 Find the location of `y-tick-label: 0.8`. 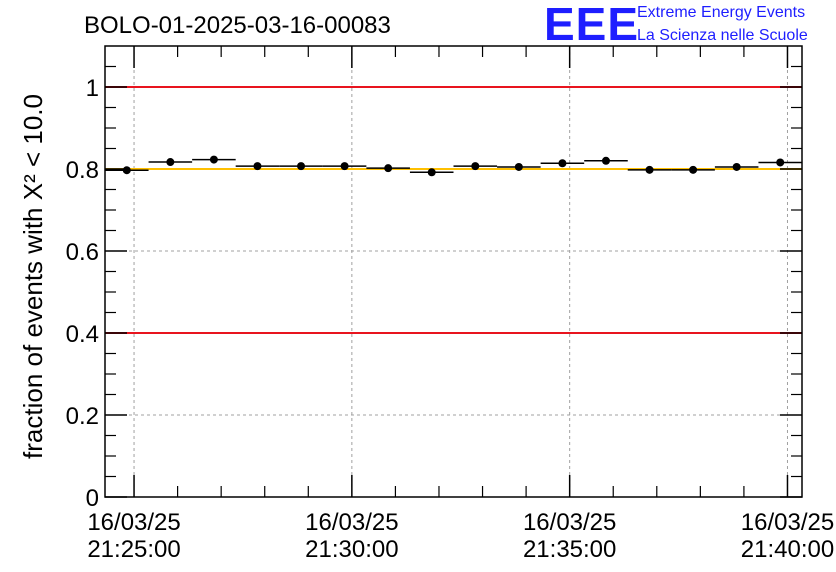

y-tick-label: 0.8 is located at coordinates (82, 170).